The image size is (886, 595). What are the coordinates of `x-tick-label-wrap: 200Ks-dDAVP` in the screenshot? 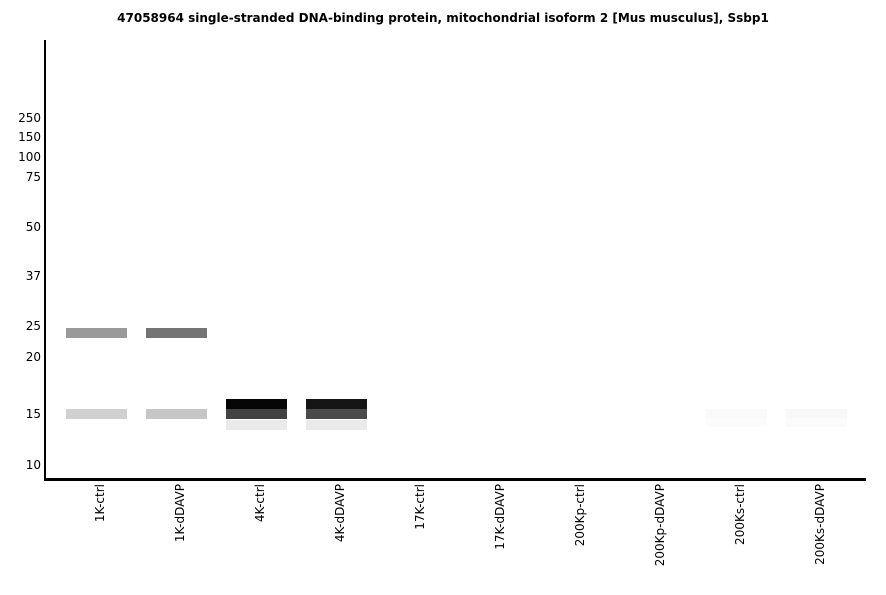 It's located at (820, 524).